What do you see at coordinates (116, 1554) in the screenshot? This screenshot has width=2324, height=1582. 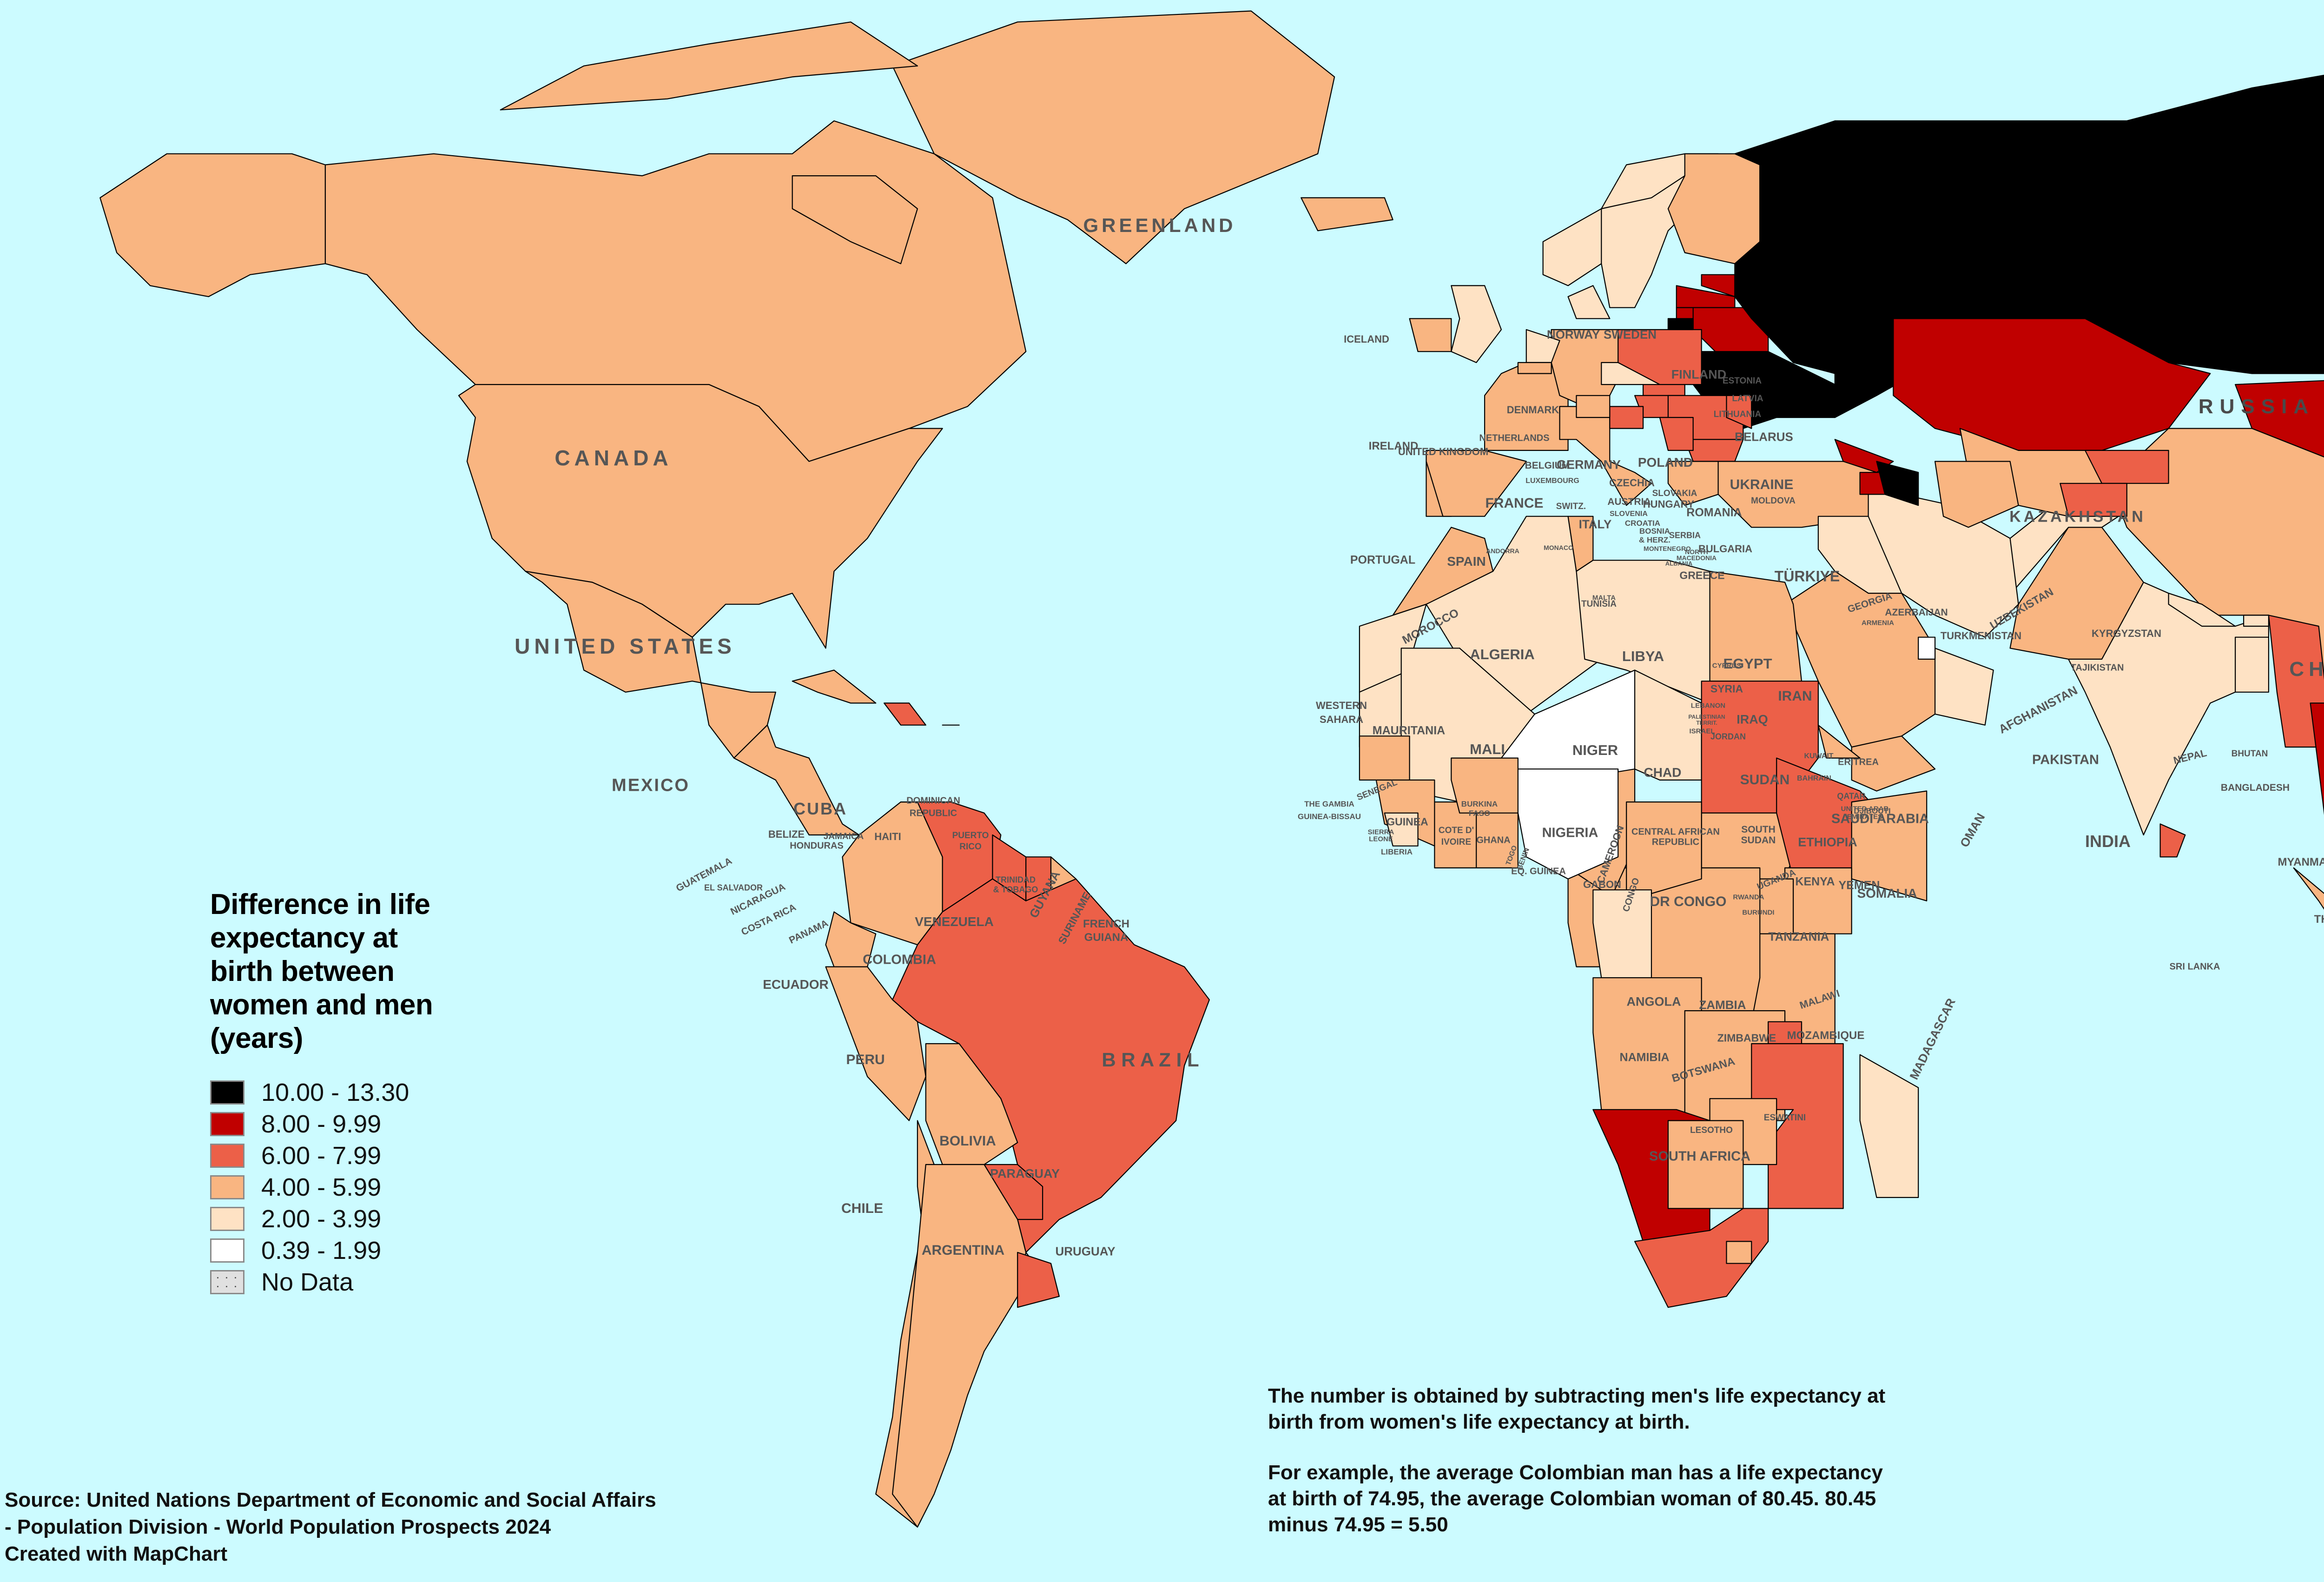 I see `source-line-3: Created with MapChart` at bounding box center [116, 1554].